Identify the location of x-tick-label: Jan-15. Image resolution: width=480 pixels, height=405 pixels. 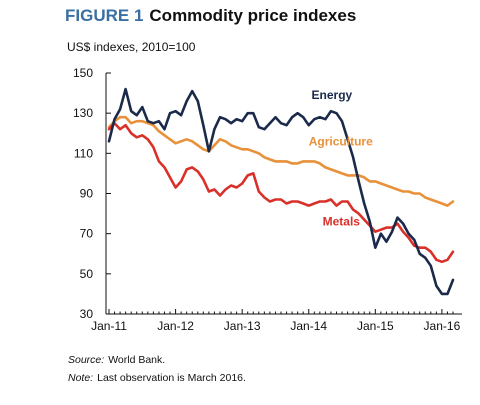
(375, 326).